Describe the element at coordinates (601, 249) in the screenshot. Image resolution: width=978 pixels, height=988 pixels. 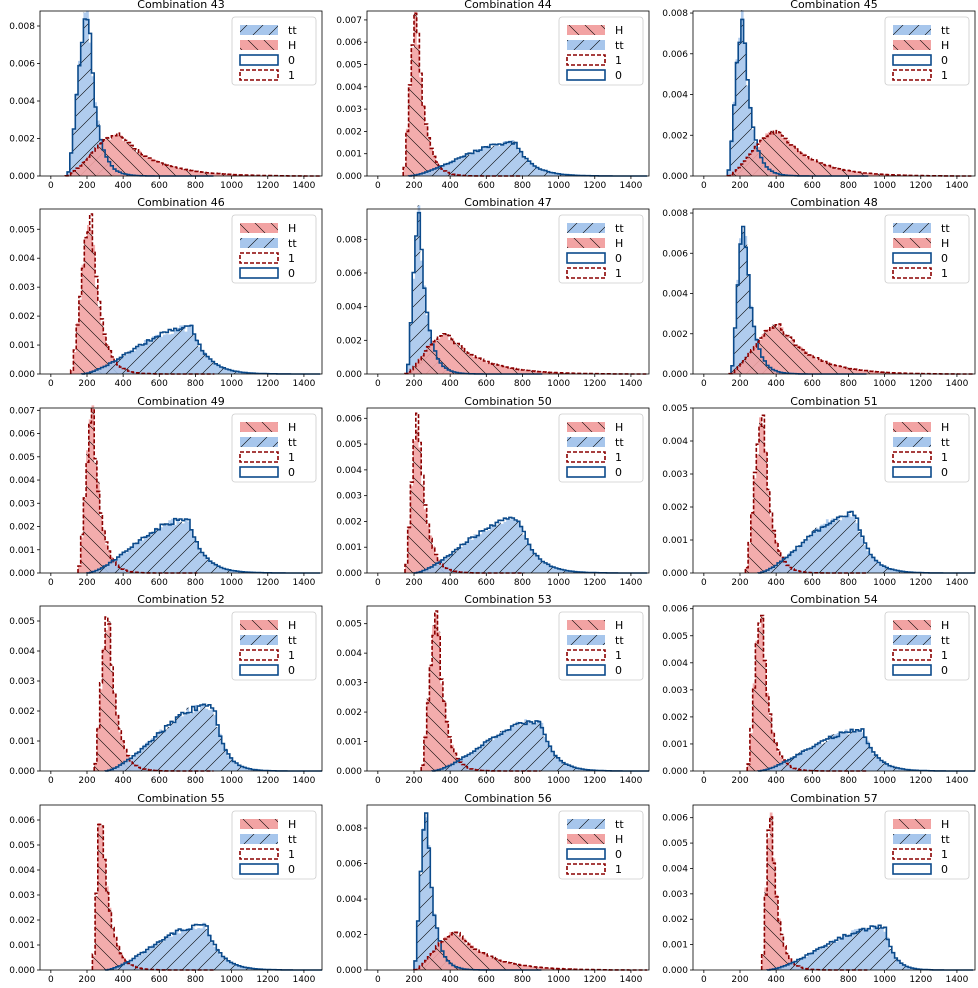
I see `legend: tt H 0 1` at that location.